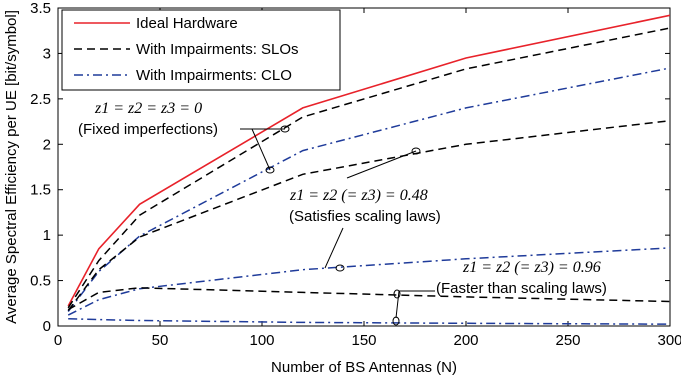  I want to click on legend-label-clo: With Impairments: CLO, so click(214, 75).